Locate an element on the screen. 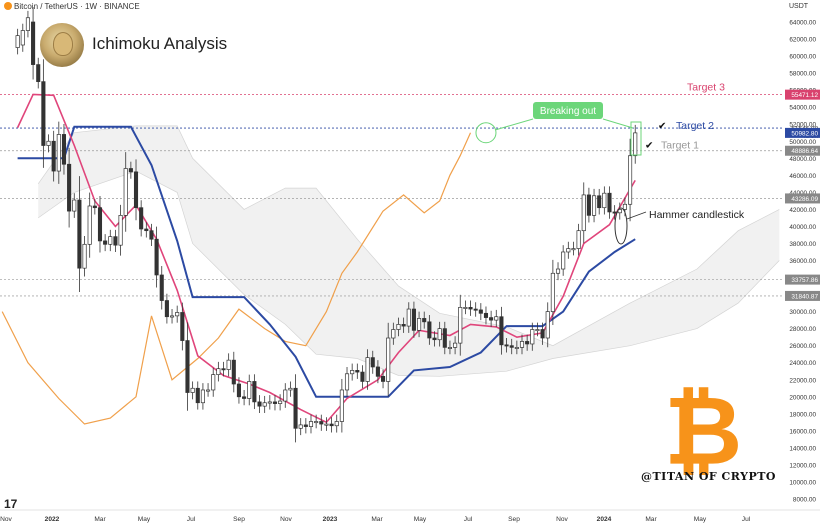 The image size is (820, 525). y-tick-label: 20000.00 is located at coordinates (802, 397).